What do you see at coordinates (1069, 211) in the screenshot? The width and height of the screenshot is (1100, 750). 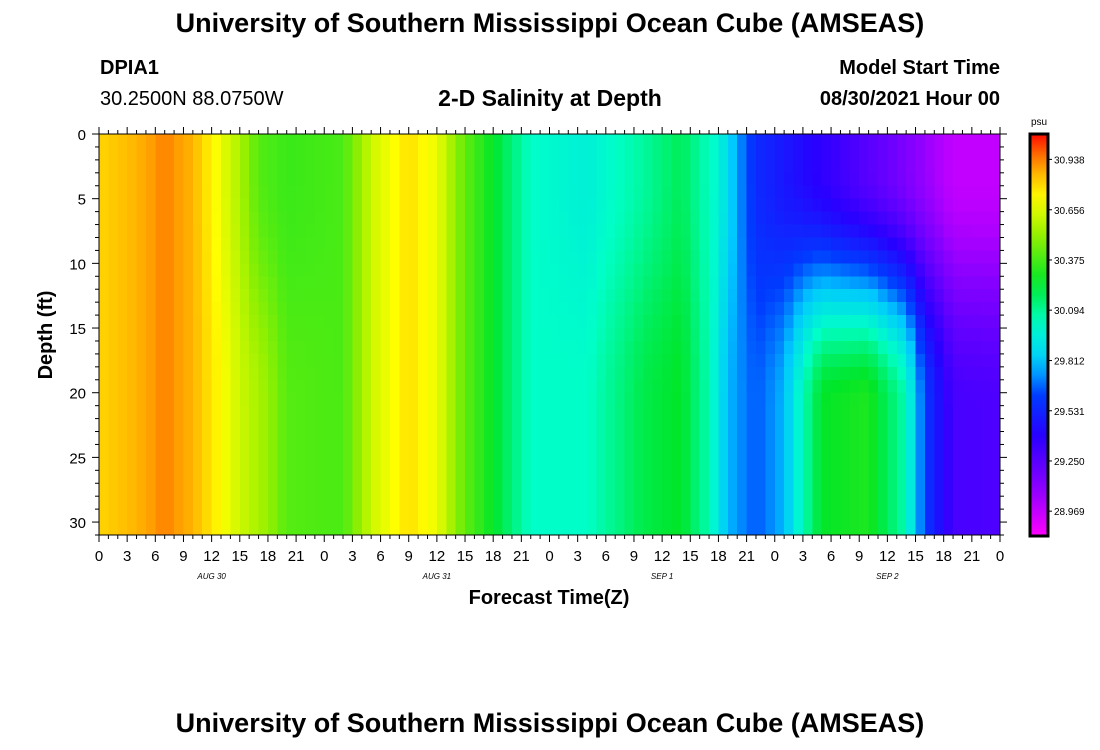 I see `colorbar-tick-label: 30.656` at bounding box center [1069, 211].